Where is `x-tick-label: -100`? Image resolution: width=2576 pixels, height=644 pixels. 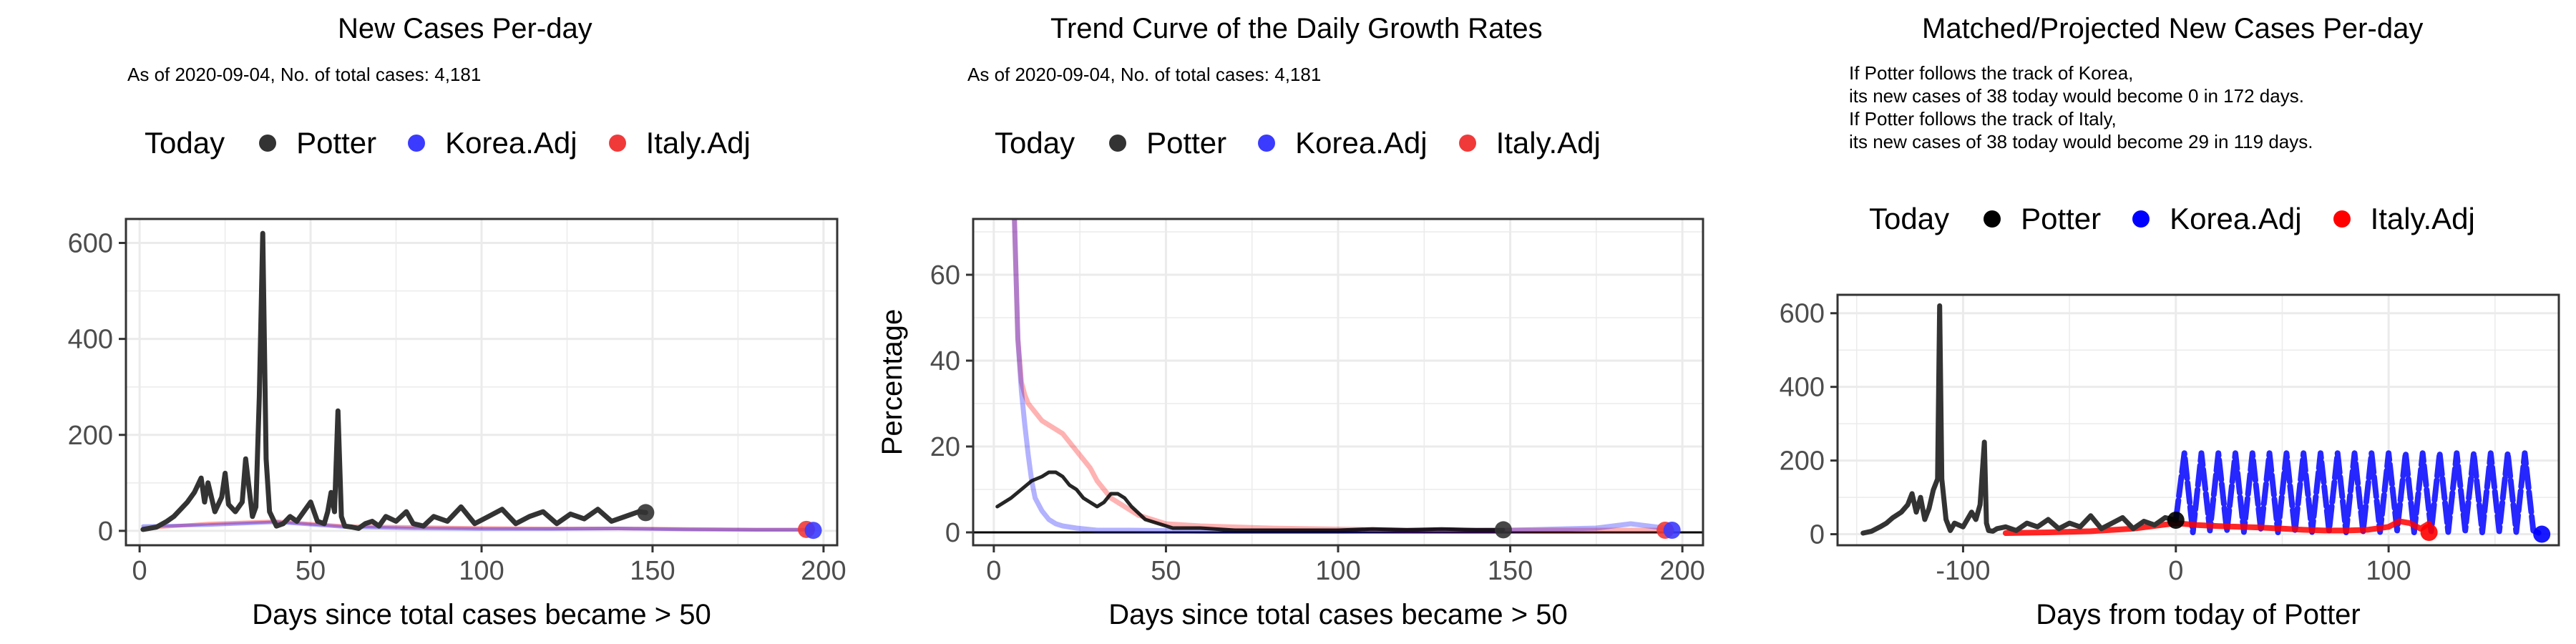
x-tick-label: -100 is located at coordinates (1963, 571).